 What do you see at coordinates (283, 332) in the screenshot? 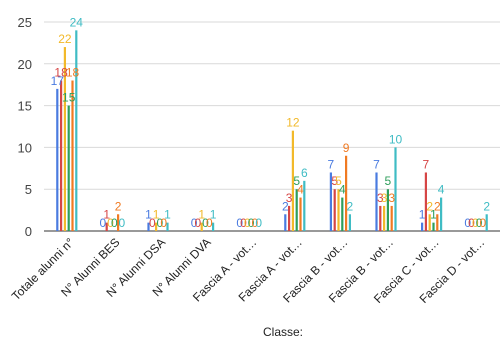
I see `x-axis-title: Classe:` at bounding box center [283, 332].